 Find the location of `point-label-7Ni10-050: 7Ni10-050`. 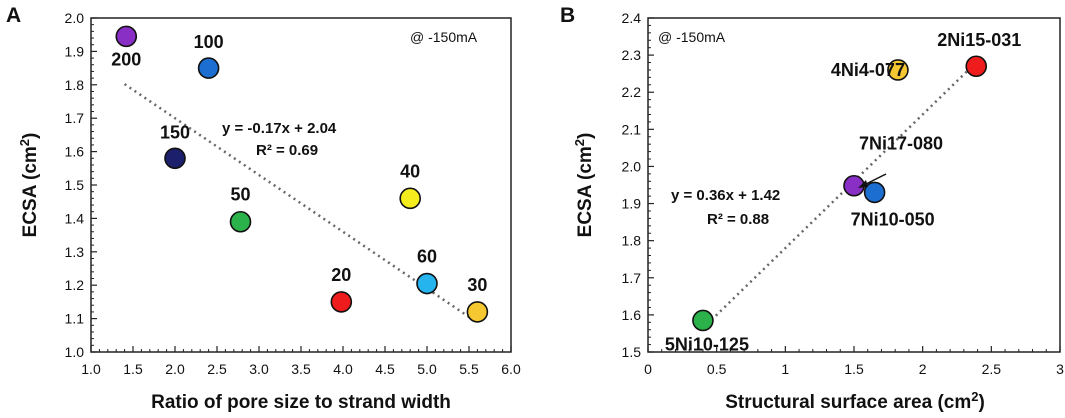

point-label-7Ni10-050: 7Ni10-050 is located at coordinates (893, 219).